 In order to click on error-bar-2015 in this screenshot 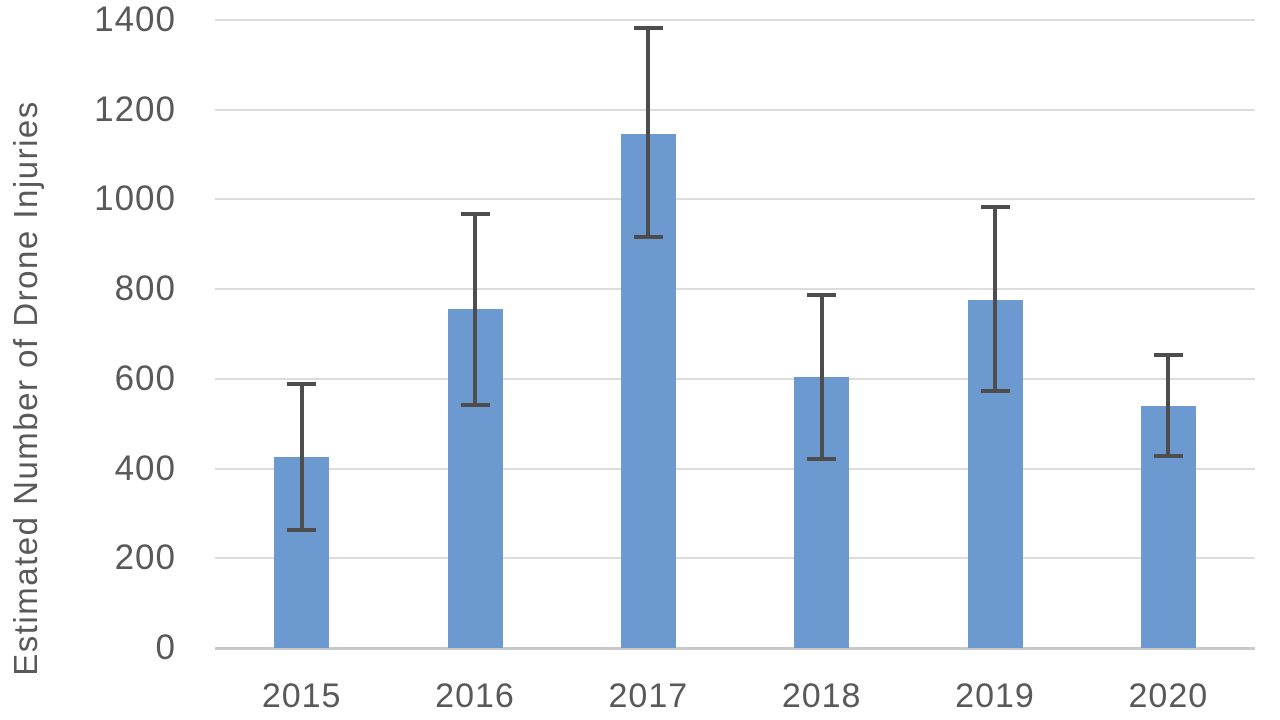, I will do `click(301, 457)`.